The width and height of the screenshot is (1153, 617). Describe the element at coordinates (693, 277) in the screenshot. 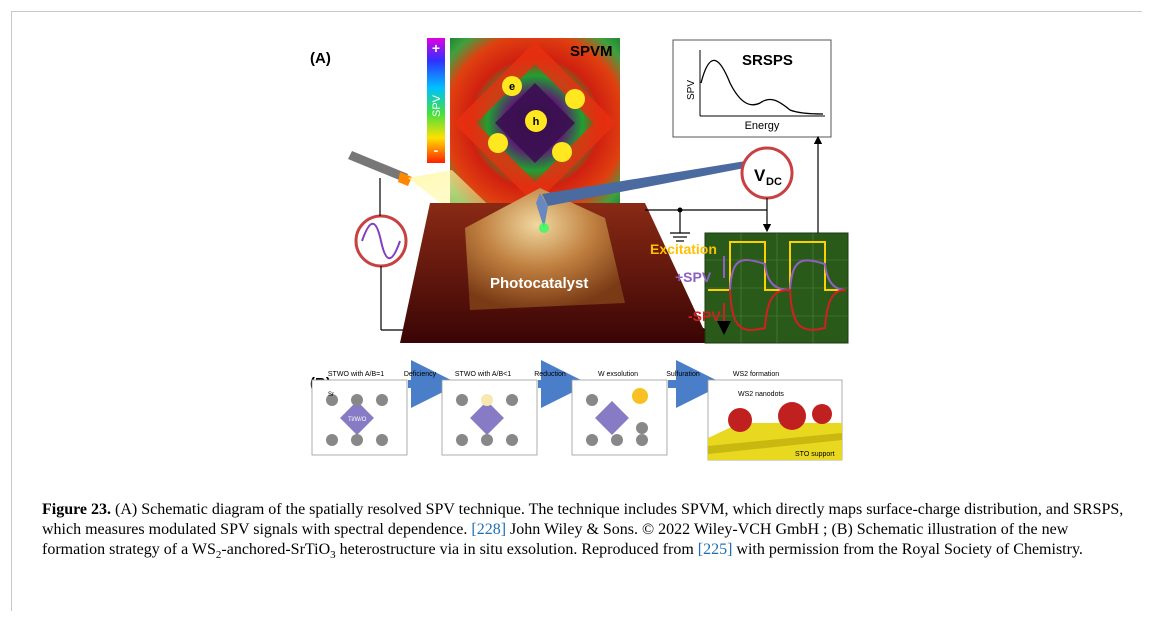

I see `plus-spv-label: +SPV` at that location.